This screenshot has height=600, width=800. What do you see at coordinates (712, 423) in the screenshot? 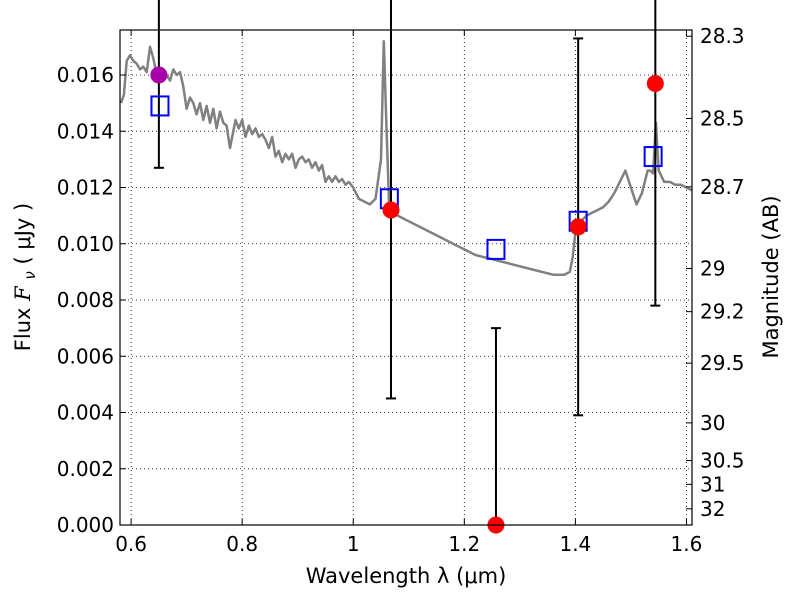
I see `magnitude-tick-label: 30` at bounding box center [712, 423].